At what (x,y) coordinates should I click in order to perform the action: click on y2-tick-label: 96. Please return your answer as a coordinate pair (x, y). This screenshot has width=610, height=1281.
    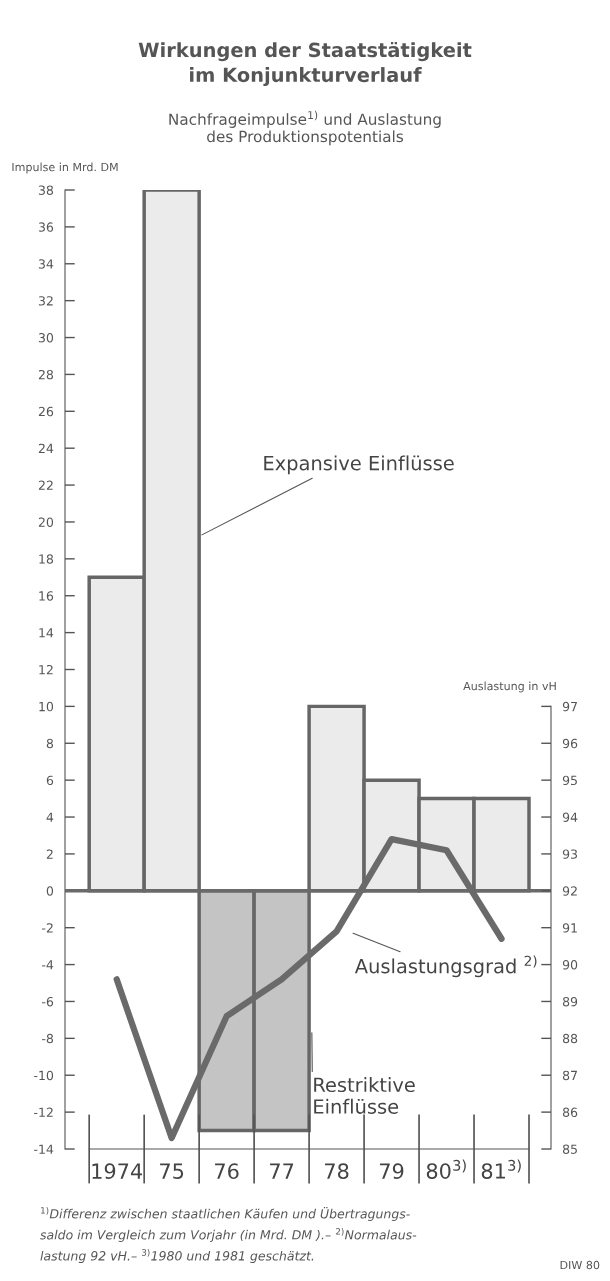
    Looking at the image, I should click on (570, 743).